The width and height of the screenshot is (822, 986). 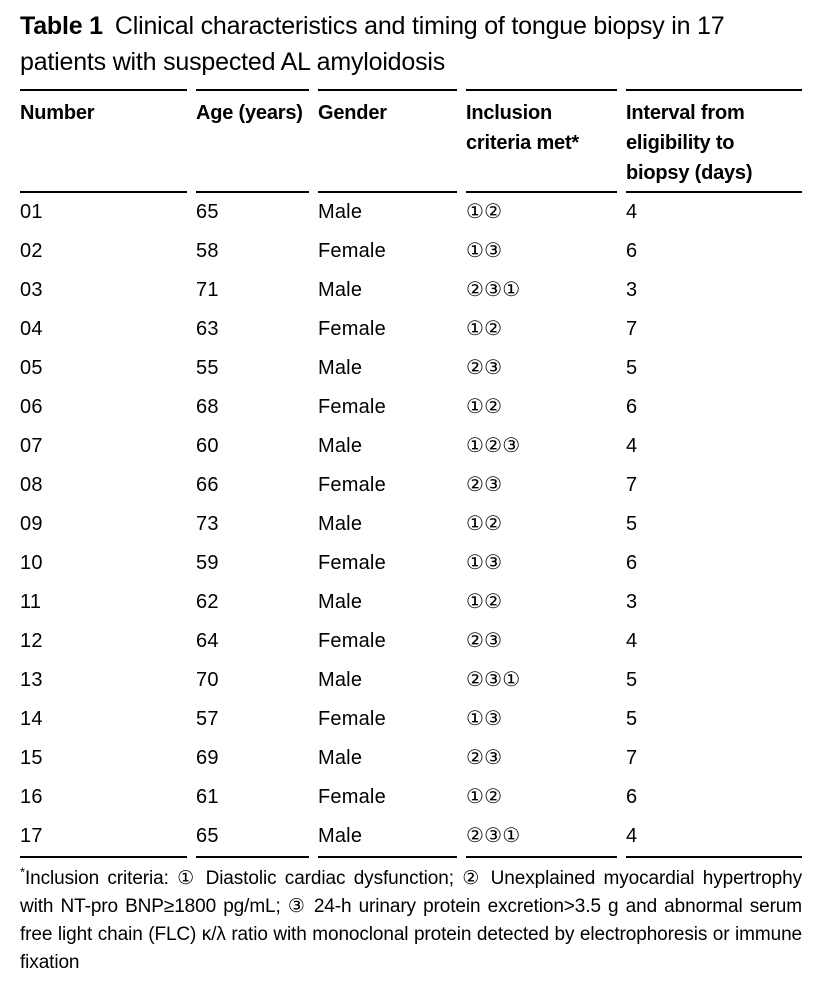 What do you see at coordinates (31, 446) in the screenshot?
I see `table-cell: 07` at bounding box center [31, 446].